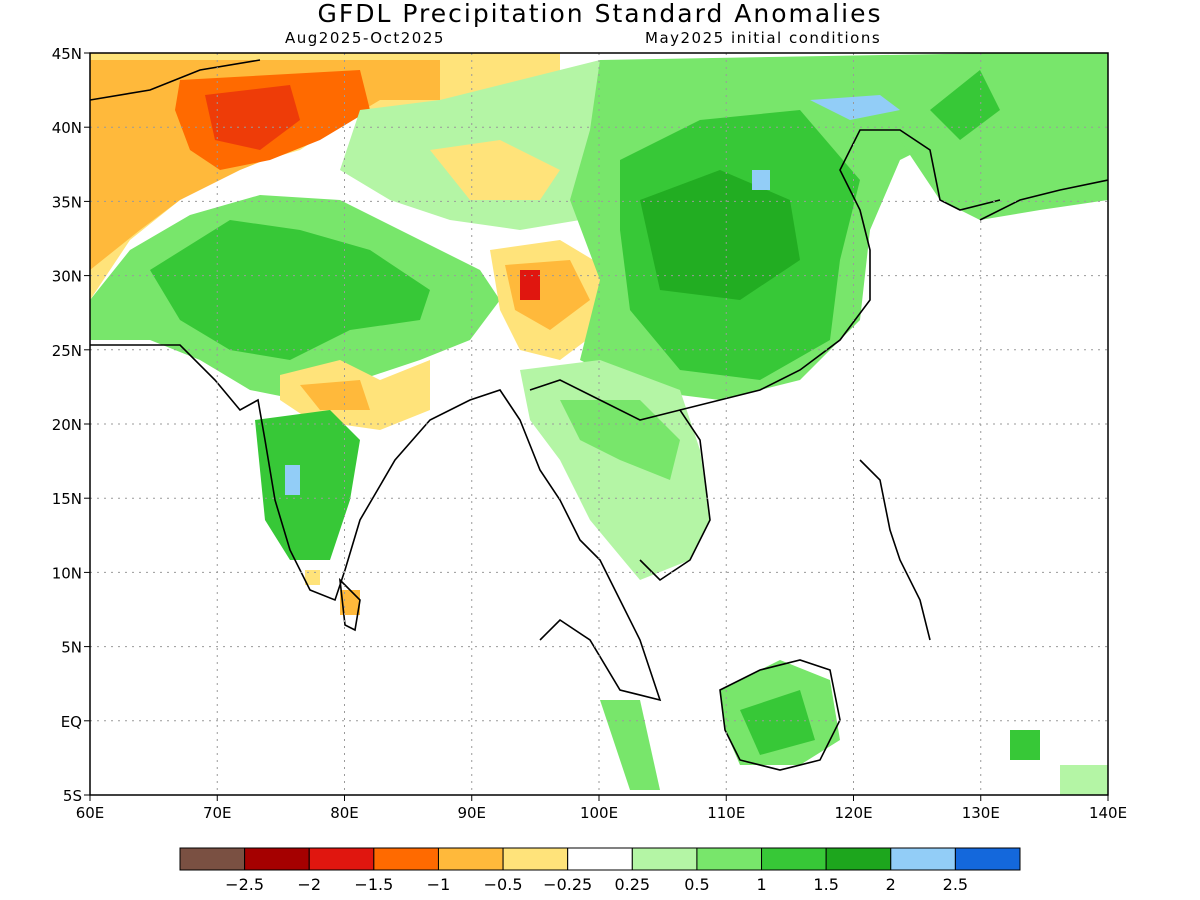 The image size is (1200, 900). Describe the element at coordinates (373, 884) in the screenshot. I see `legend-label: −1.5` at that location.